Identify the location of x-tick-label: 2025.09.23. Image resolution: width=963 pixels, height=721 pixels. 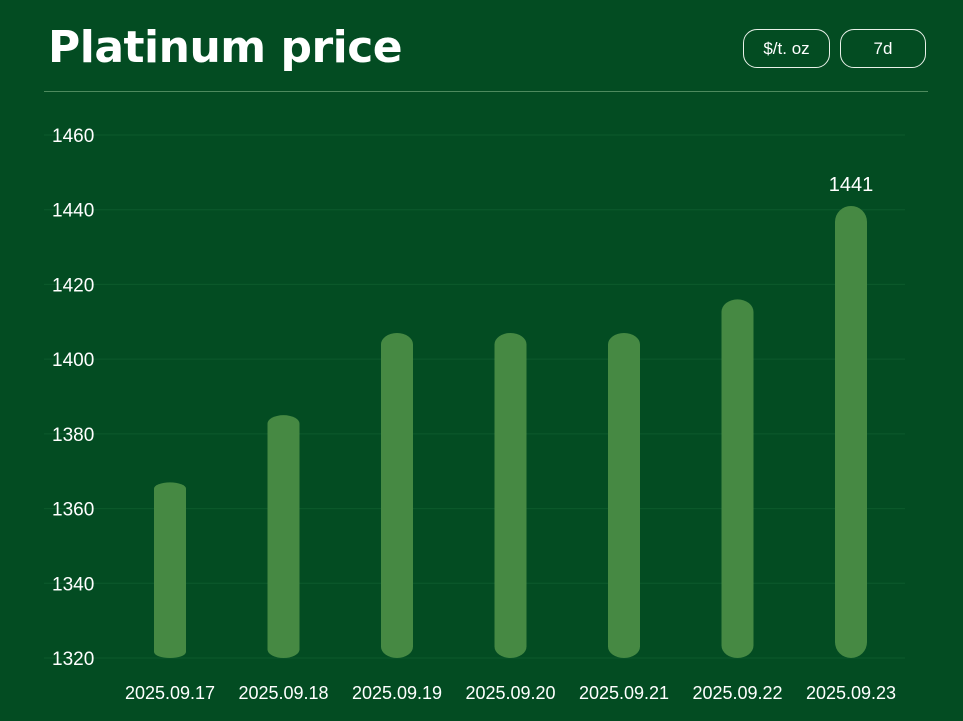
(851, 693).